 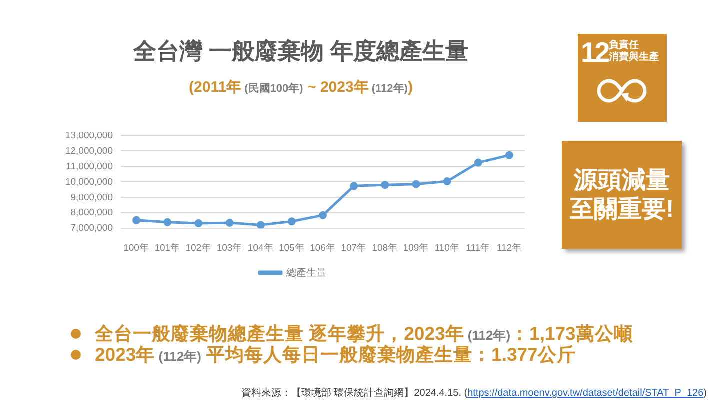 I want to click on text: 2023年 (112年) 平均每人每日一般廢棄物產生量：1.377公斤, so click(x=335, y=354).